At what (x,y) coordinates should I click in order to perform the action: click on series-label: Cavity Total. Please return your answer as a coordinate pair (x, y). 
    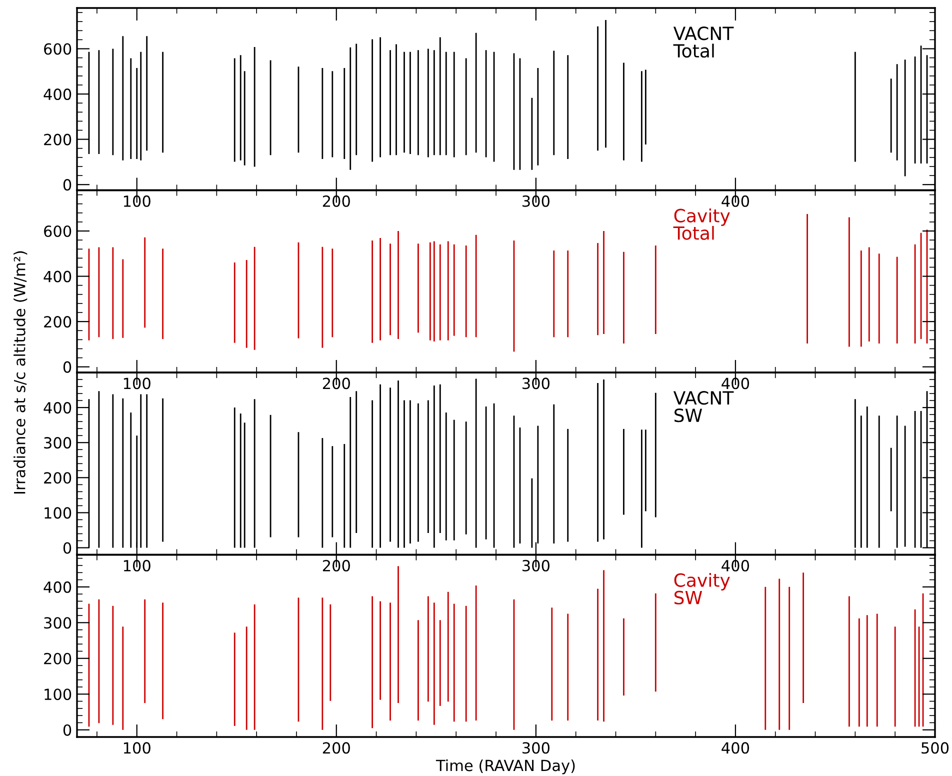
    Looking at the image, I should click on (701, 224).